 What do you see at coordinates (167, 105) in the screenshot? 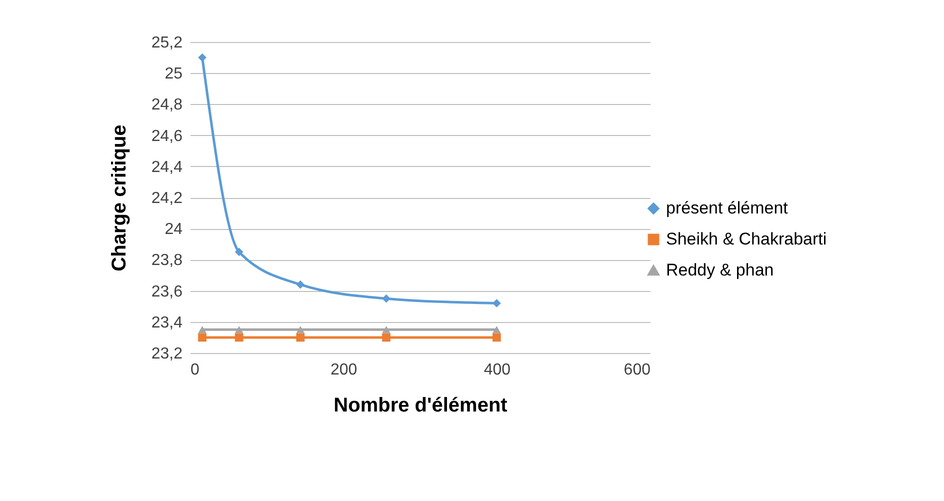
I see `y-tick-label: 24,8` at bounding box center [167, 105].